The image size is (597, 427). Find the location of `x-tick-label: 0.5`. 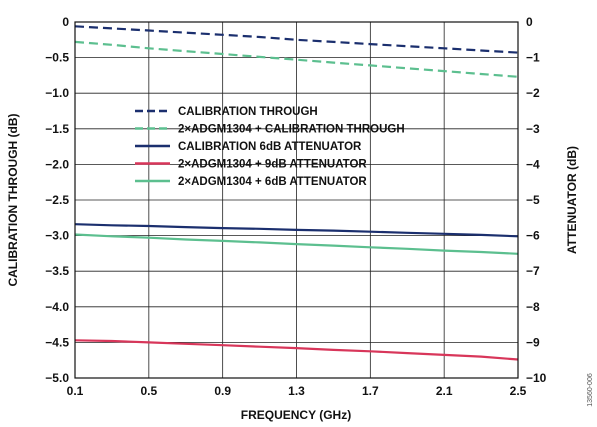

x-tick-label: 0.5 is located at coordinates (148, 391).